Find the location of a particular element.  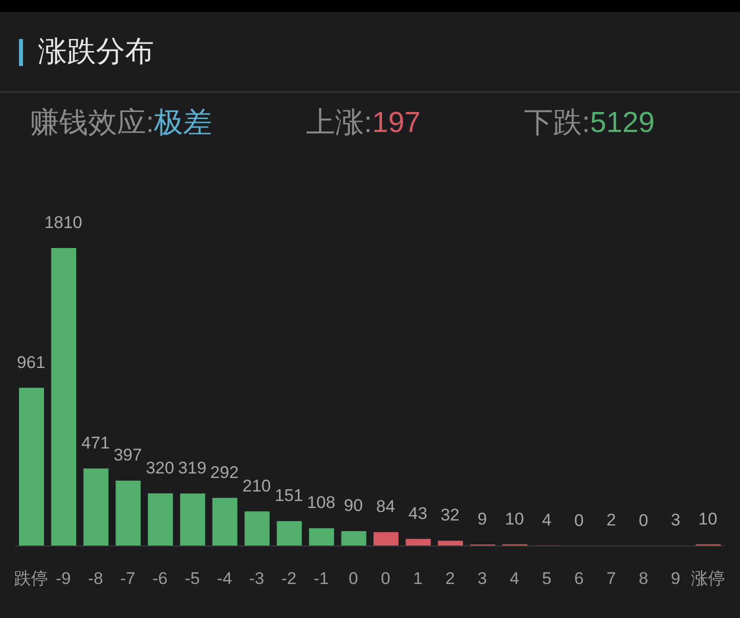

data-label: 210 is located at coordinates (256, 486).